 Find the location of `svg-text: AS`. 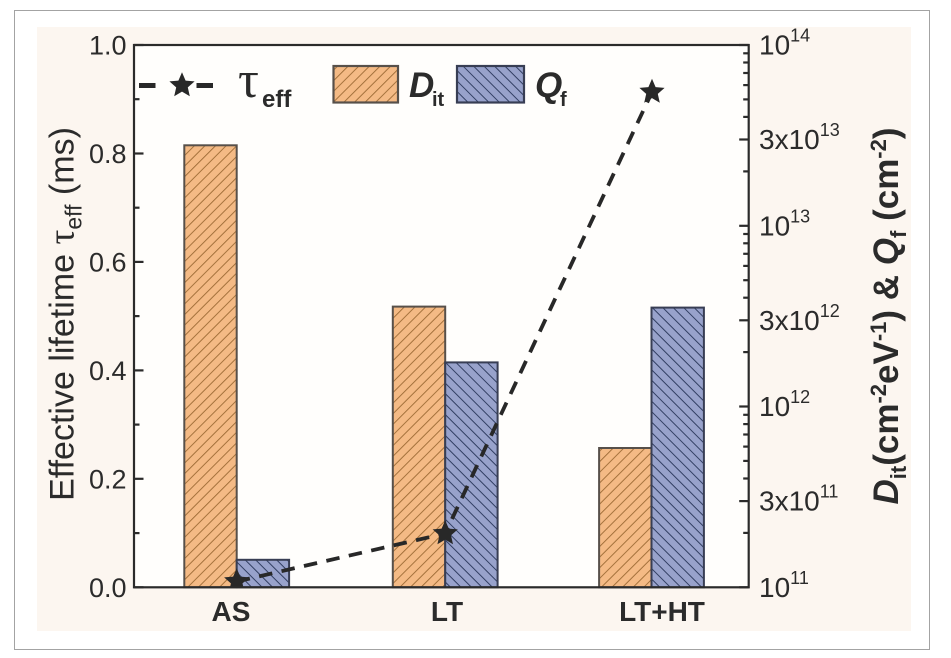

svg-text: AS is located at coordinates (231, 611).